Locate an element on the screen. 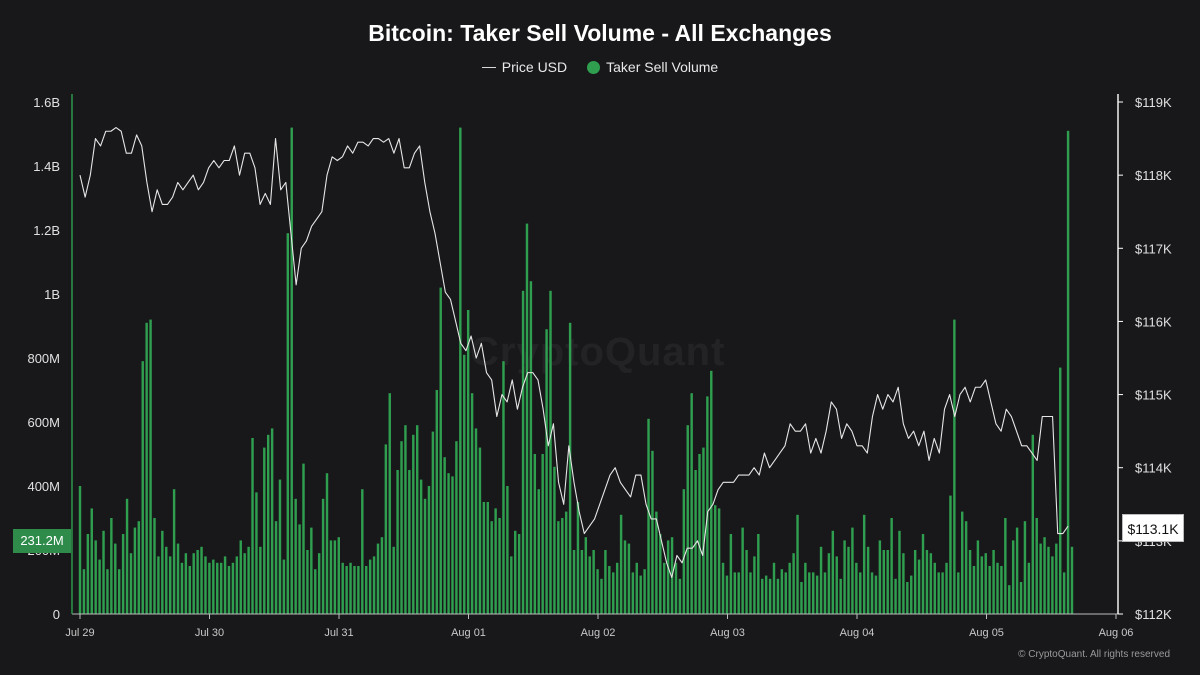 The width and height of the screenshot is (1200, 675). y-right-tick-label: $117K is located at coordinates (1153, 248).